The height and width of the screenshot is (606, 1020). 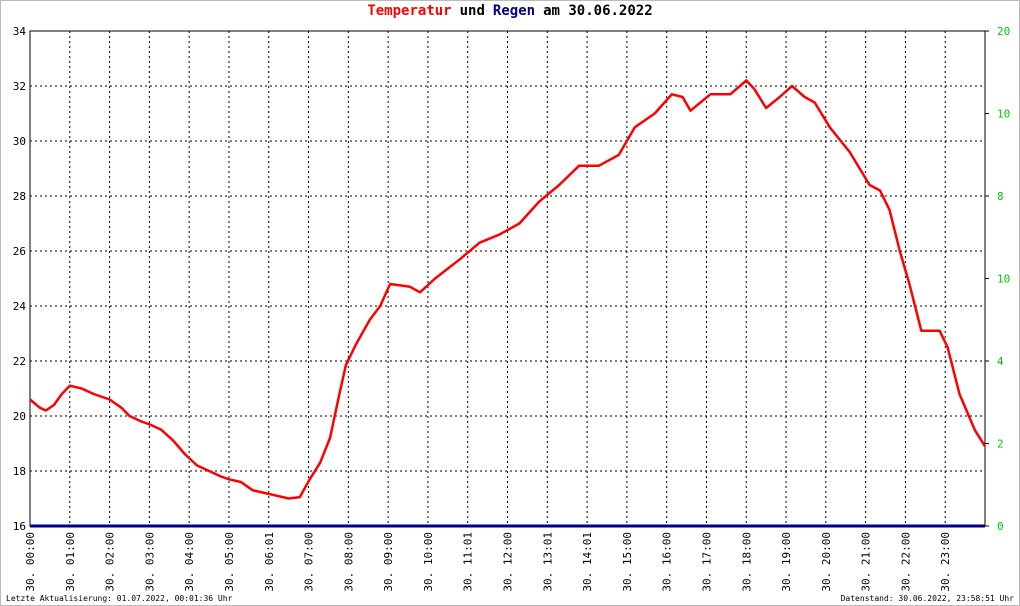 What do you see at coordinates (905, 562) in the screenshot?
I see `x-tick-label: 30. 22:00` at bounding box center [905, 562].